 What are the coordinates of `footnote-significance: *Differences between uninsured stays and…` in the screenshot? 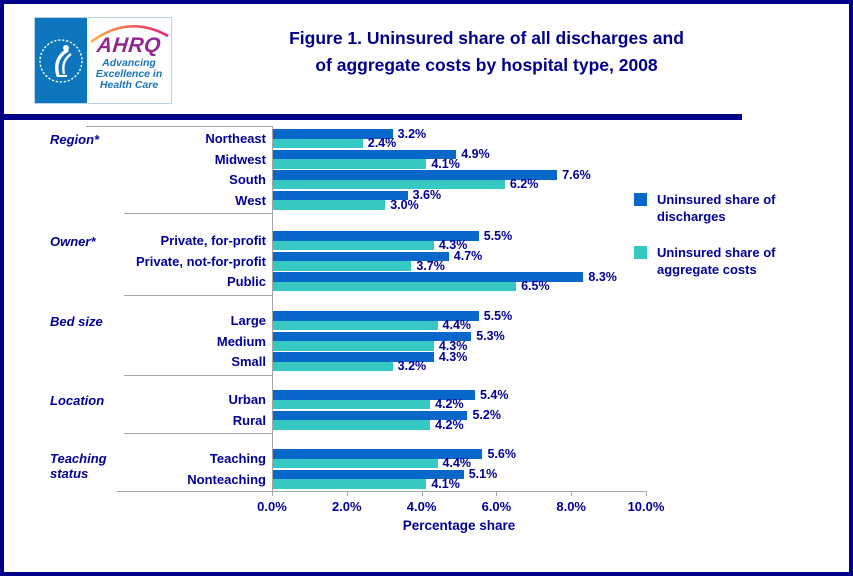 It's located at (354, 574).